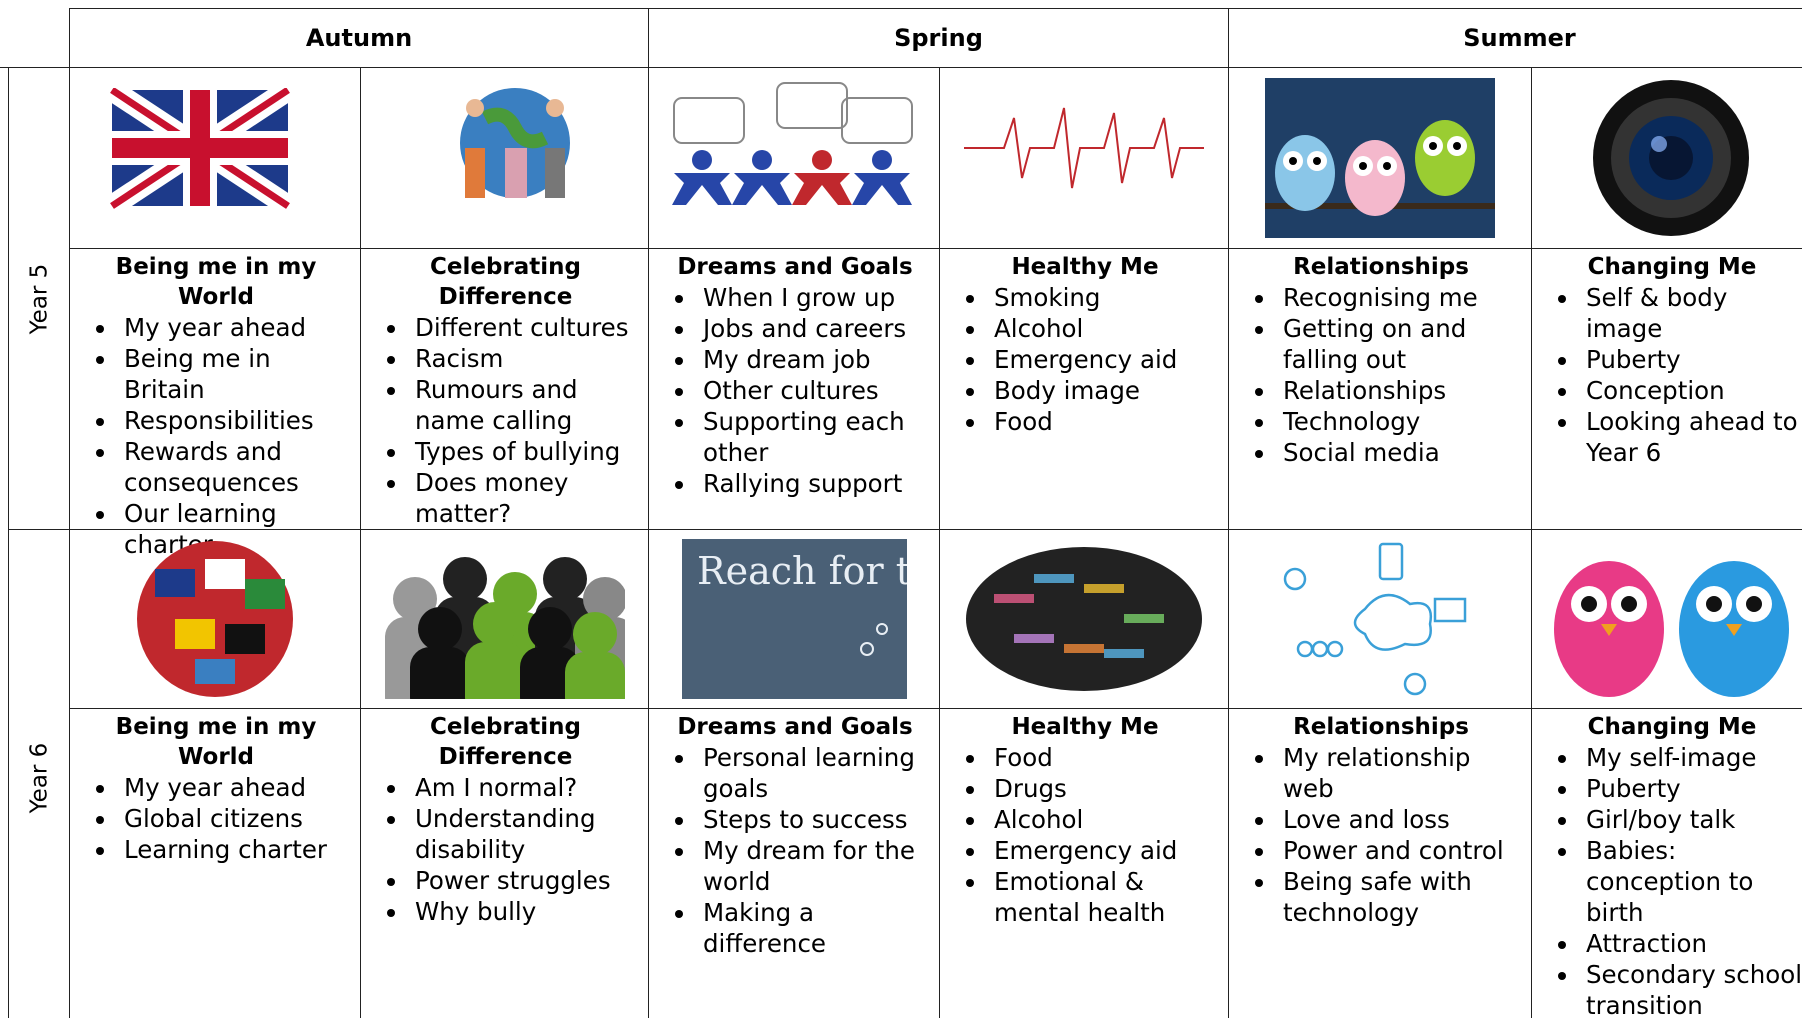 The width and height of the screenshot is (1802, 1018). Describe the element at coordinates (359, 38) in the screenshot. I see `term-header: Autumn` at that location.